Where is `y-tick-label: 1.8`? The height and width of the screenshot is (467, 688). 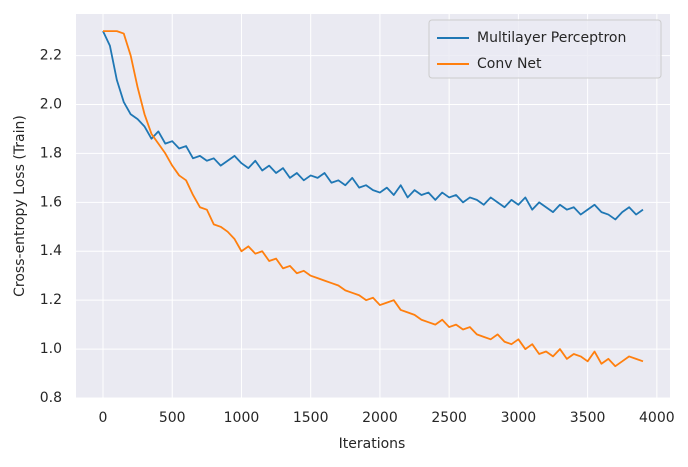 y-tick-label: 1.8 is located at coordinates (51, 153).